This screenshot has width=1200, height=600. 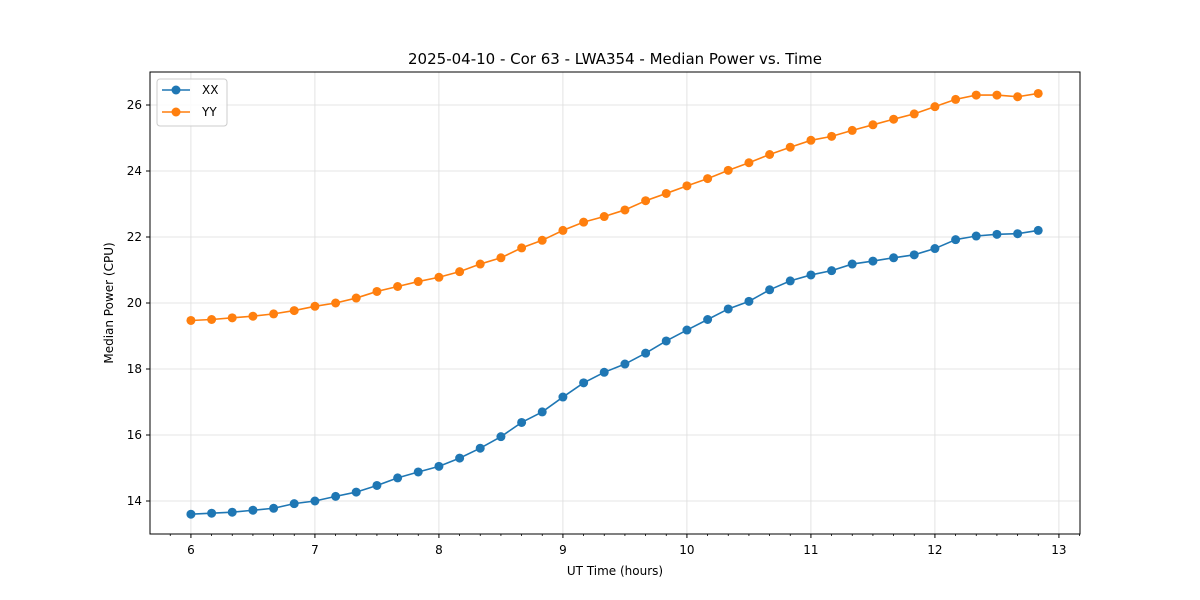 What do you see at coordinates (134, 171) in the screenshot?
I see `y-tick-label-5: 24` at bounding box center [134, 171].